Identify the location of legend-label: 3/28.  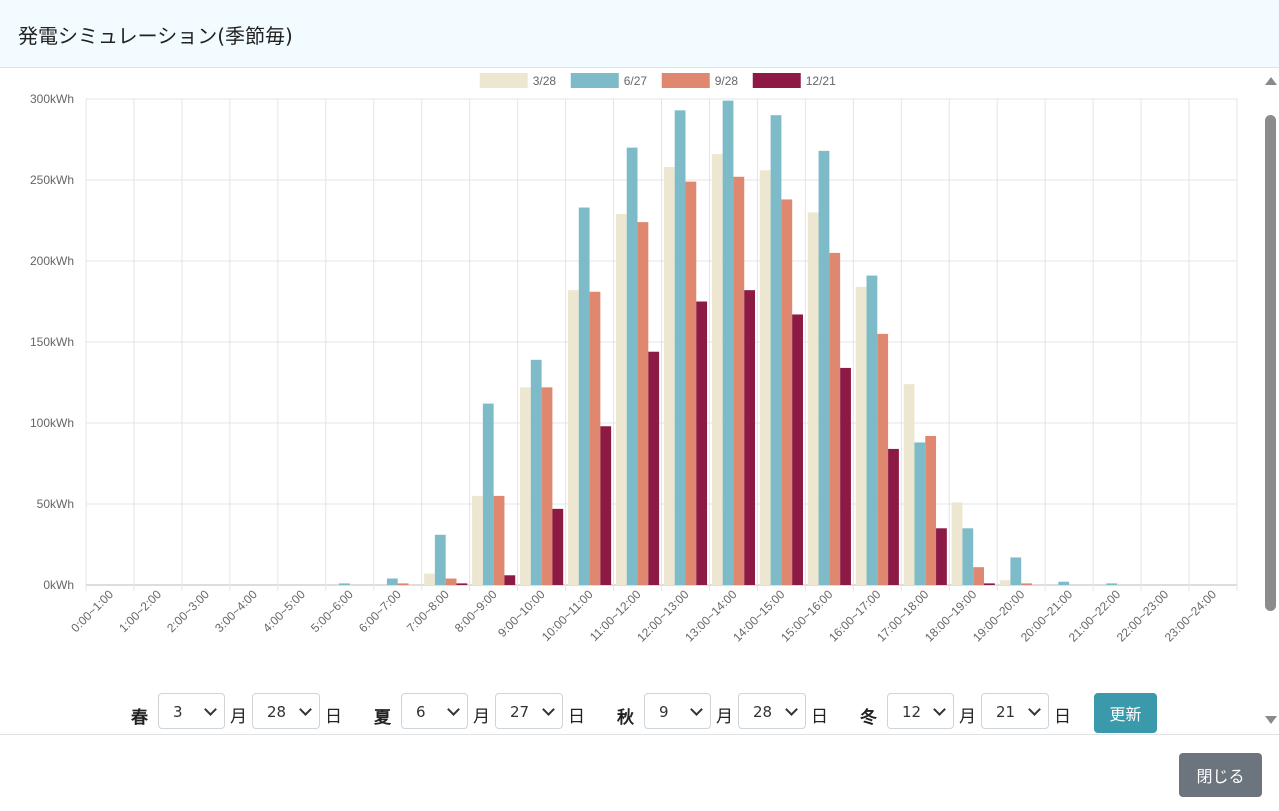
(545, 81).